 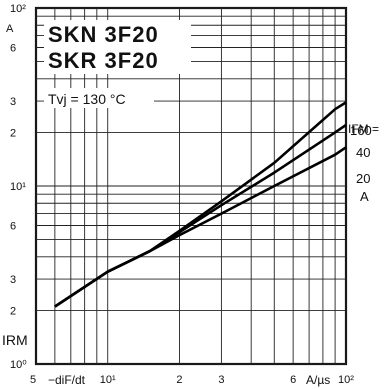 I want to click on x-tick-label: 3, so click(x=221, y=380).